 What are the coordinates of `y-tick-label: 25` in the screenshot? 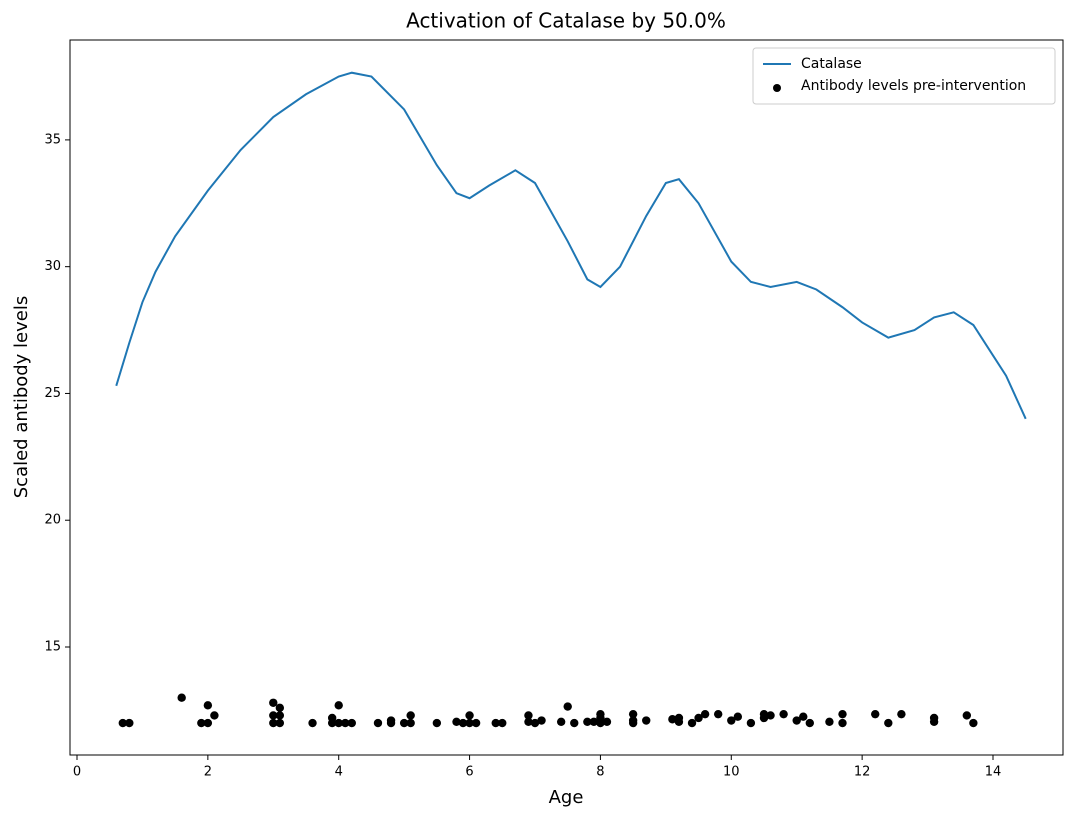 It's located at (52, 393).